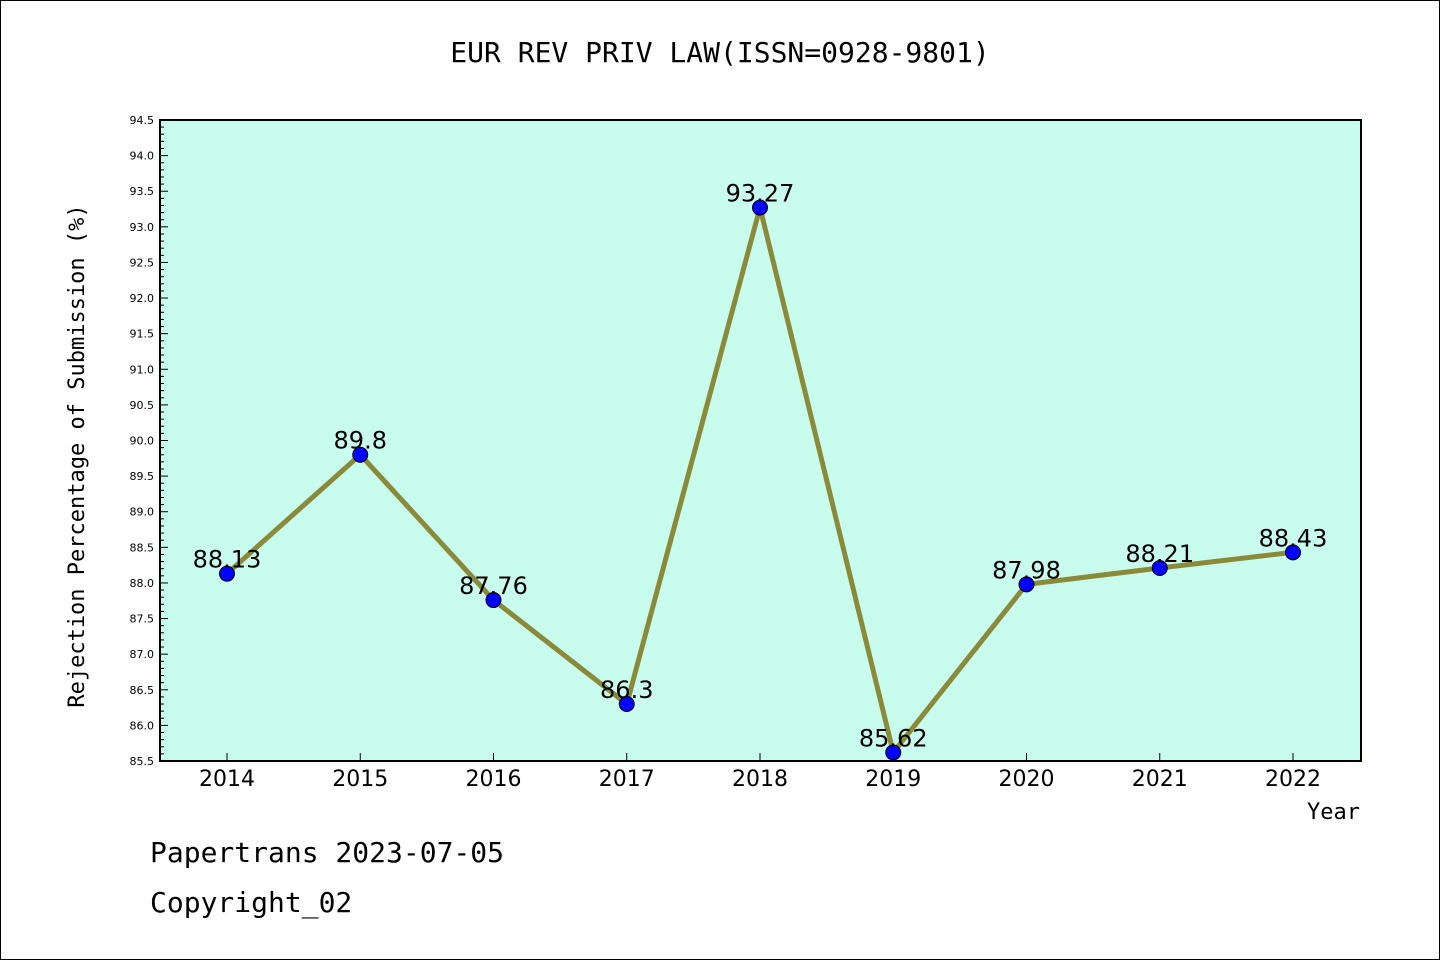 Image resolution: width=1440 pixels, height=960 pixels. Describe the element at coordinates (626, 704) in the screenshot. I see `data-point-2017` at that location.